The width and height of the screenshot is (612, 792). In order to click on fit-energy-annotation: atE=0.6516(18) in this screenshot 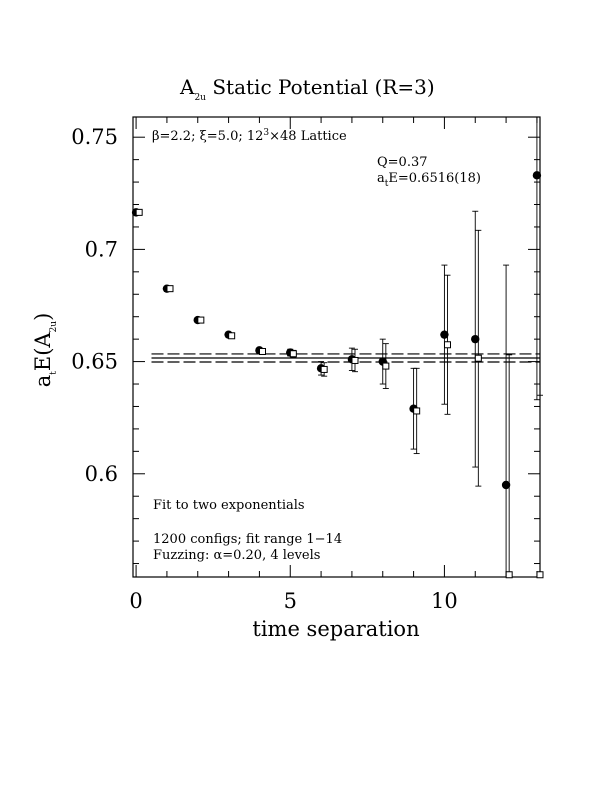, I will do `click(429, 180)`.